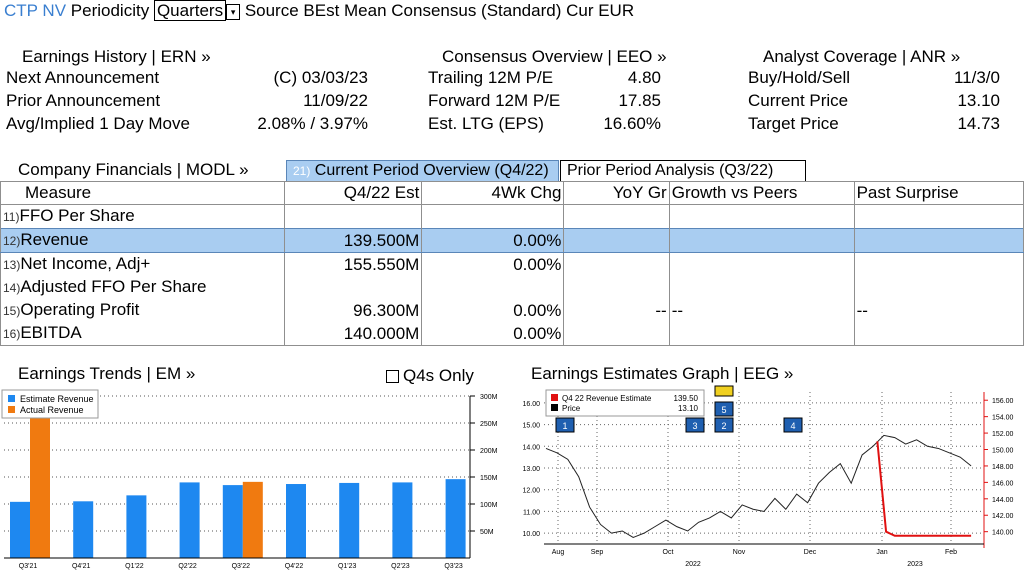 This screenshot has width=1024, height=574. Describe the element at coordinates (976, 77) in the screenshot. I see `ac-value: 11/3/0` at that location.